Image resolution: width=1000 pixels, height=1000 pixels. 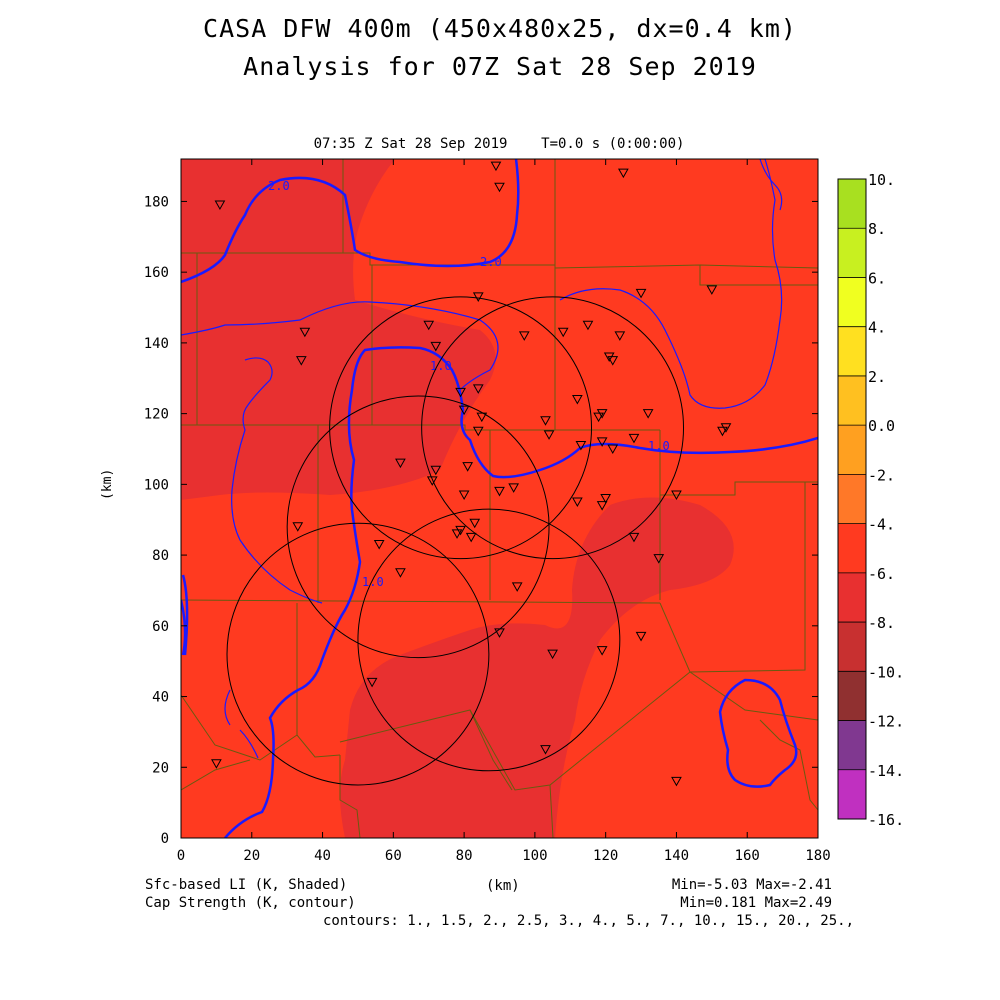 I want to click on x-tick-label: 80, so click(x=464, y=856).